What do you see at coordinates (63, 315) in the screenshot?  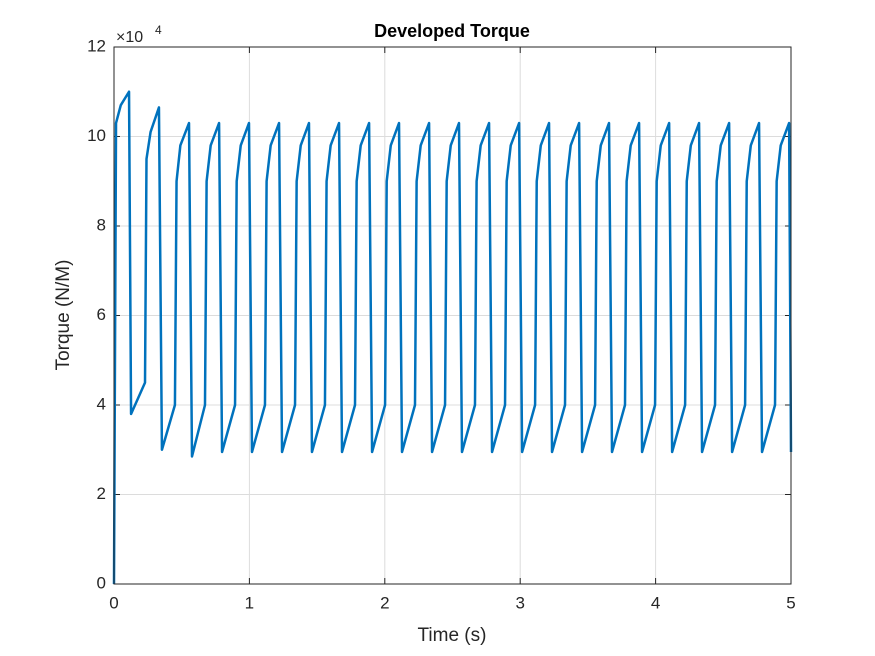 I see `y-axis-label: Torque (N/M)` at bounding box center [63, 315].